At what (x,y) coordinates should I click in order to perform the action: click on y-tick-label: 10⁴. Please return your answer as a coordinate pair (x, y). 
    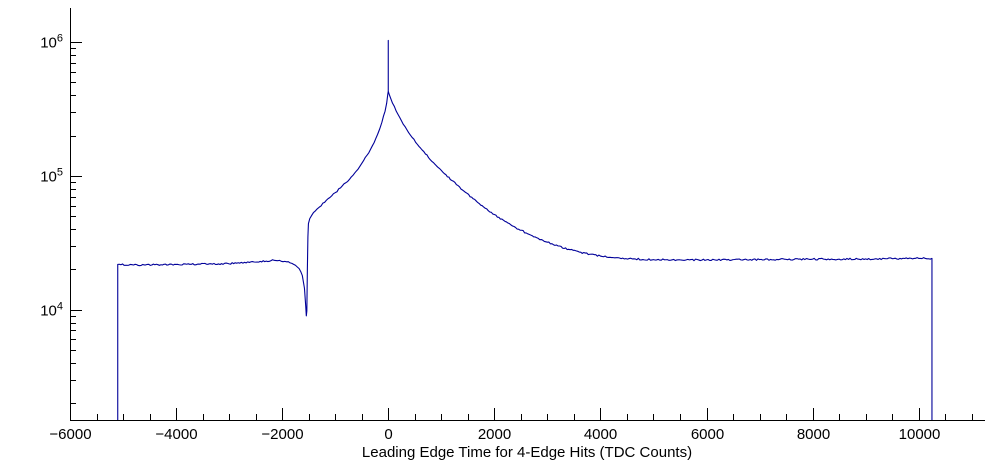
    Looking at the image, I should click on (51, 310).